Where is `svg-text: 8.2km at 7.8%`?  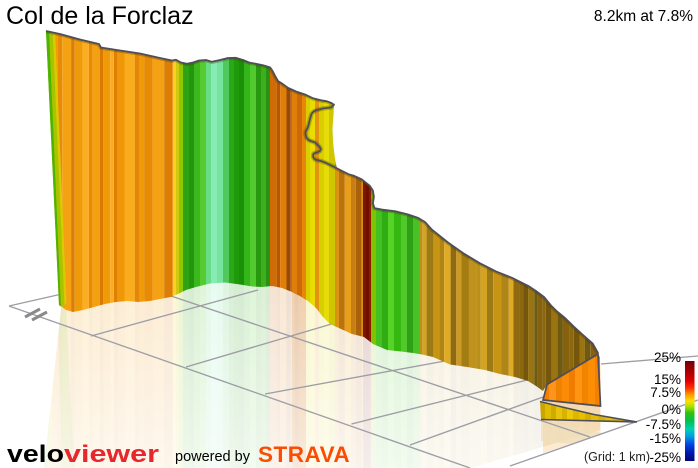
svg-text: 8.2km at 7.8% is located at coordinates (643, 16).